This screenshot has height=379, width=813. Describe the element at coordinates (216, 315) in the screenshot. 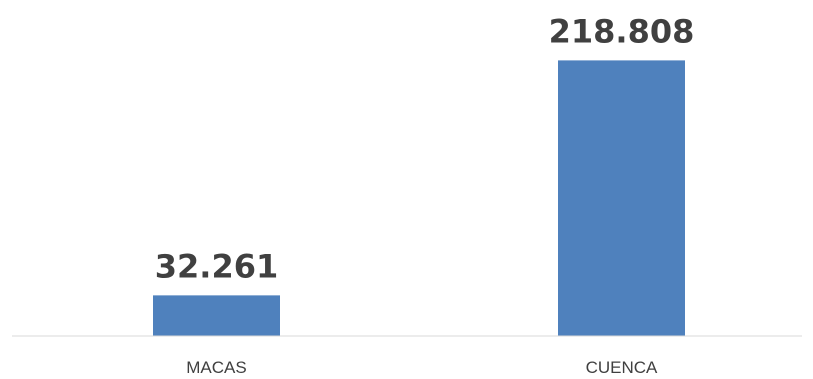

I see `bar-macas` at that location.